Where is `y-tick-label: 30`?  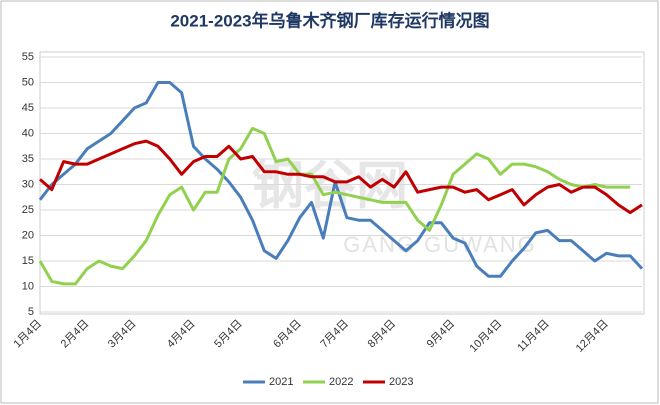 y-tick-label: 30 is located at coordinates (28, 184).